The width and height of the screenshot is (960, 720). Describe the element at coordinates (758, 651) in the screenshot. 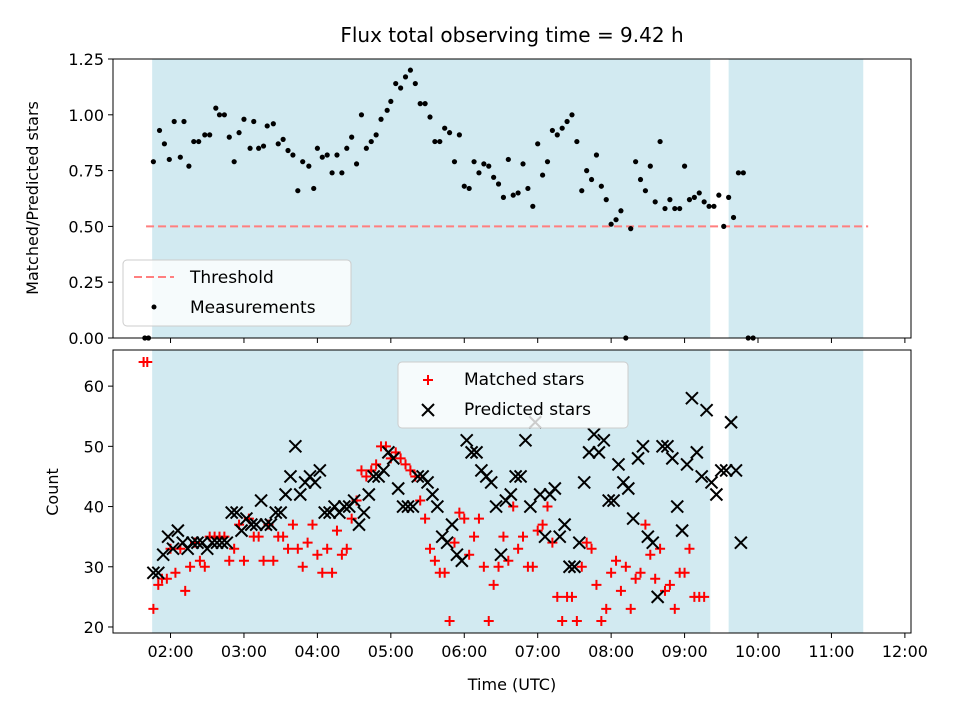

I see `x-tick-label: 10:00` at that location.